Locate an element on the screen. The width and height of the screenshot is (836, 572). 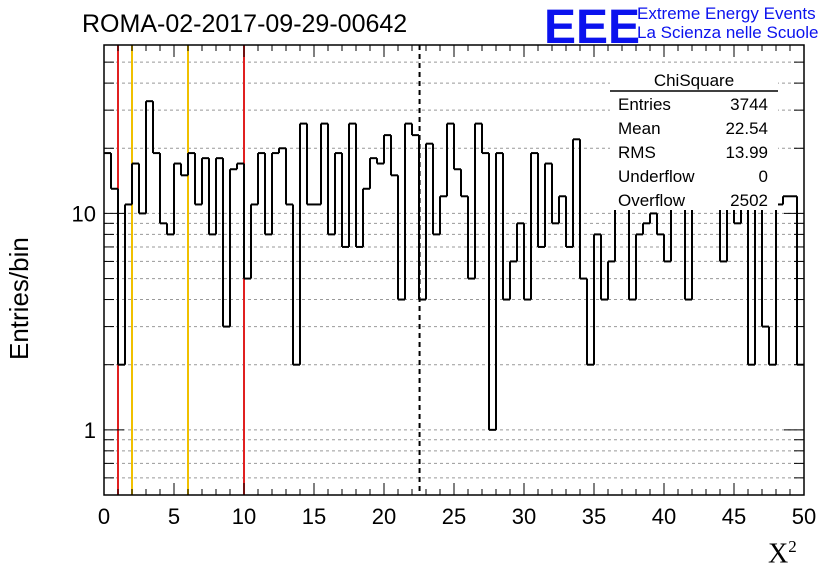
stats-value: 13.99 is located at coordinates (746, 152).